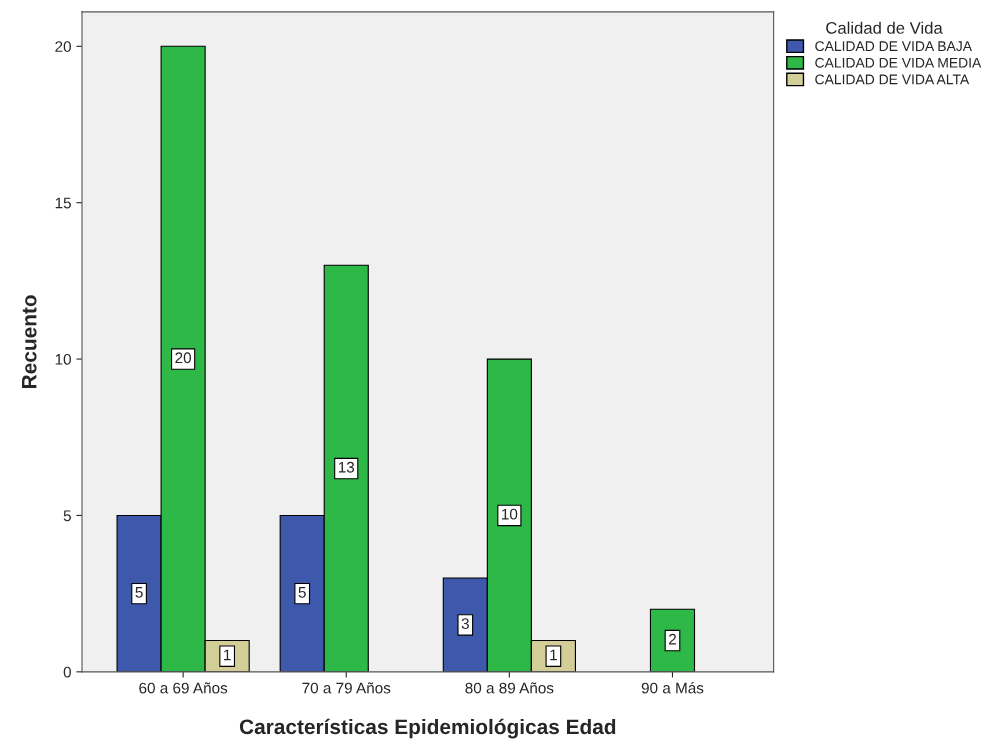 The height and width of the screenshot is (744, 1006). I want to click on legend-title: Calidad de Vida, so click(884, 27).